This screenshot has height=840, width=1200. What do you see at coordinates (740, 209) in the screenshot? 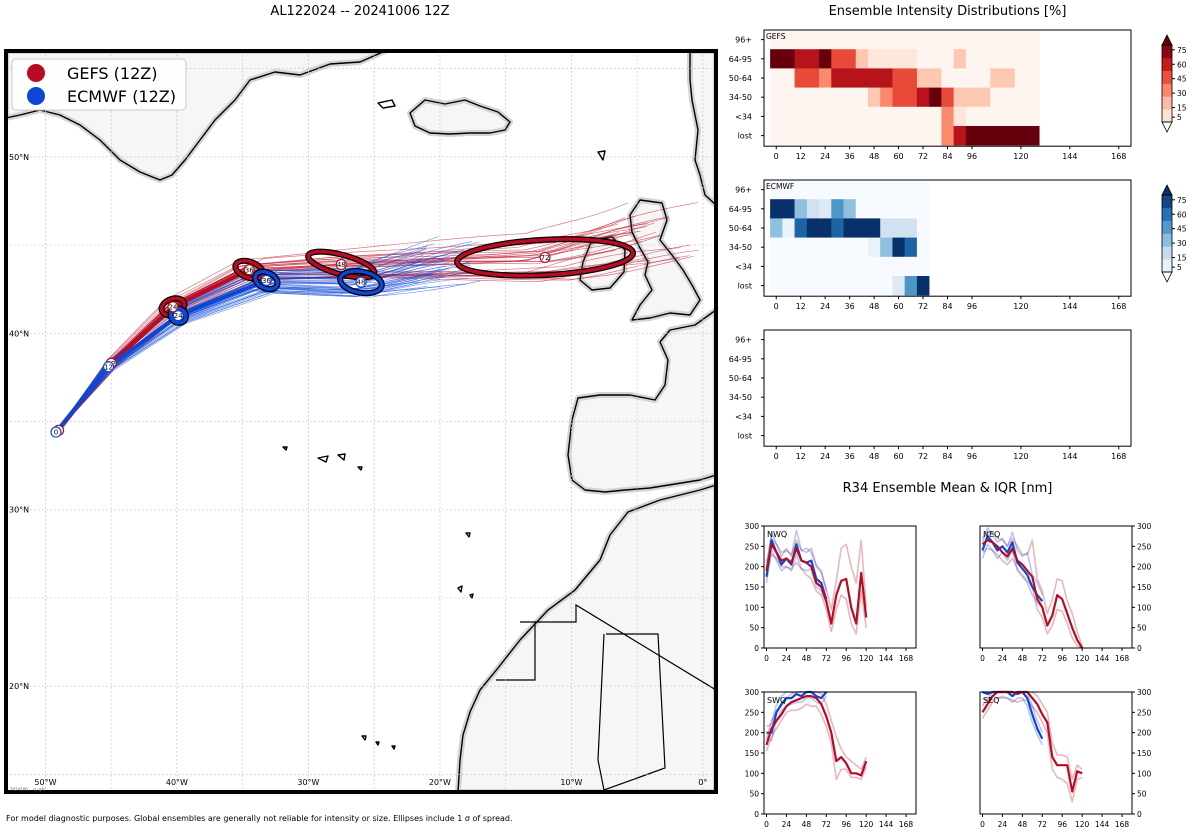
I see `heatmap-row-label: 64-95` at bounding box center [740, 209].